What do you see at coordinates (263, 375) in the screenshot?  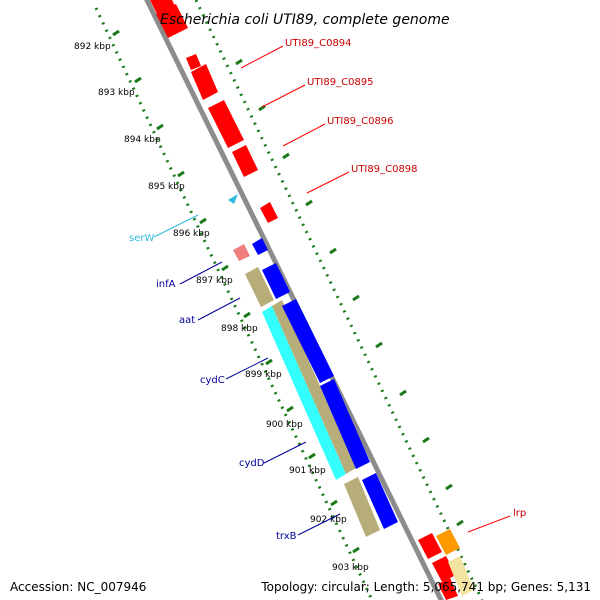 I see `kbp-label: 899 kbp` at bounding box center [263, 375].